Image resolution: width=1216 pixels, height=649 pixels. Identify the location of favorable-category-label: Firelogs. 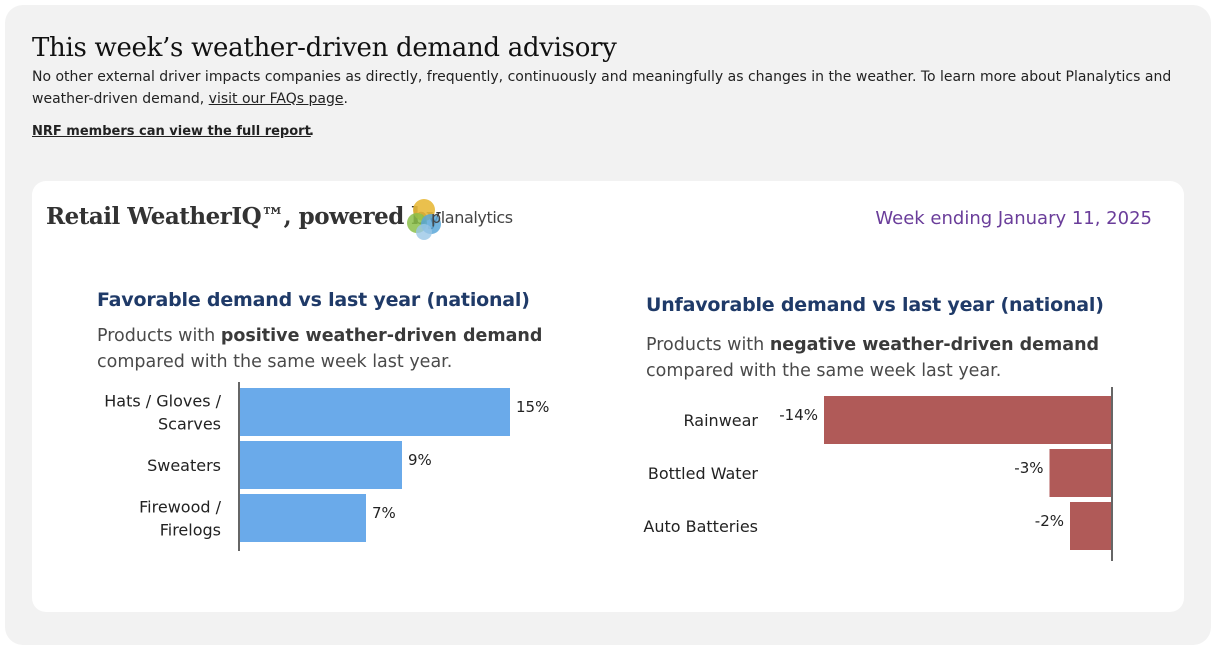
(190, 530).